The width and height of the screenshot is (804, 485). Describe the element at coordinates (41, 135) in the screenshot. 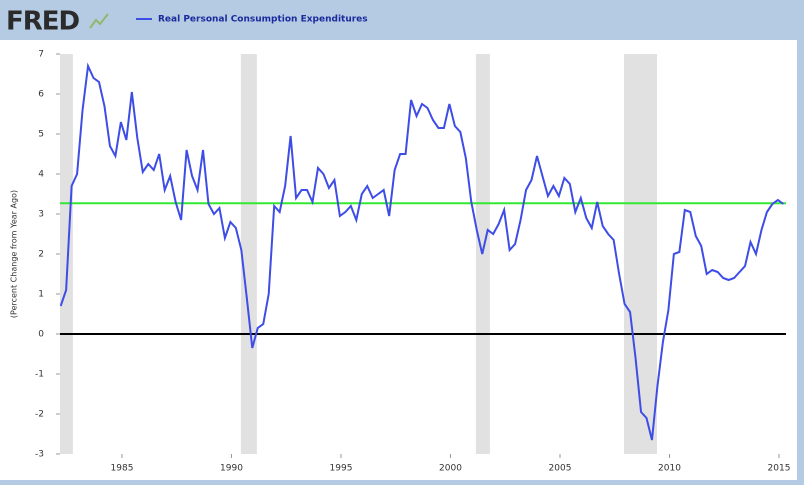

I see `y-tick-label: 5` at that location.